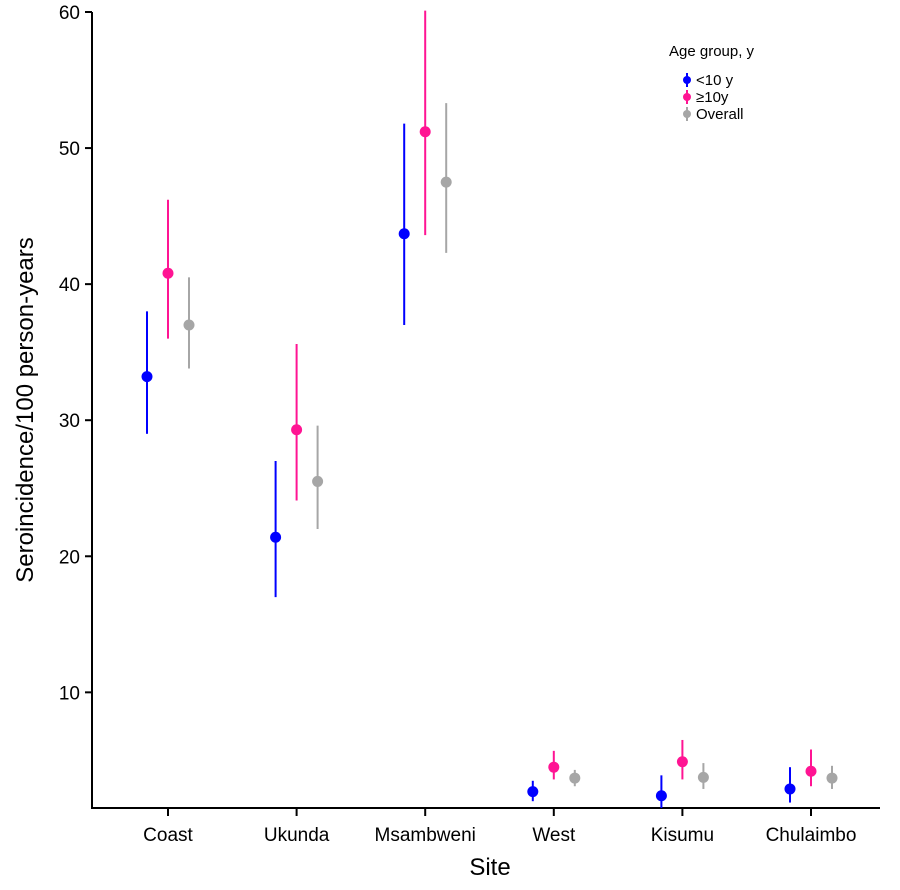 This screenshot has height=890, width=900. What do you see at coordinates (712, 97) in the screenshot?
I see `legend-label: ≥10y` at bounding box center [712, 97].